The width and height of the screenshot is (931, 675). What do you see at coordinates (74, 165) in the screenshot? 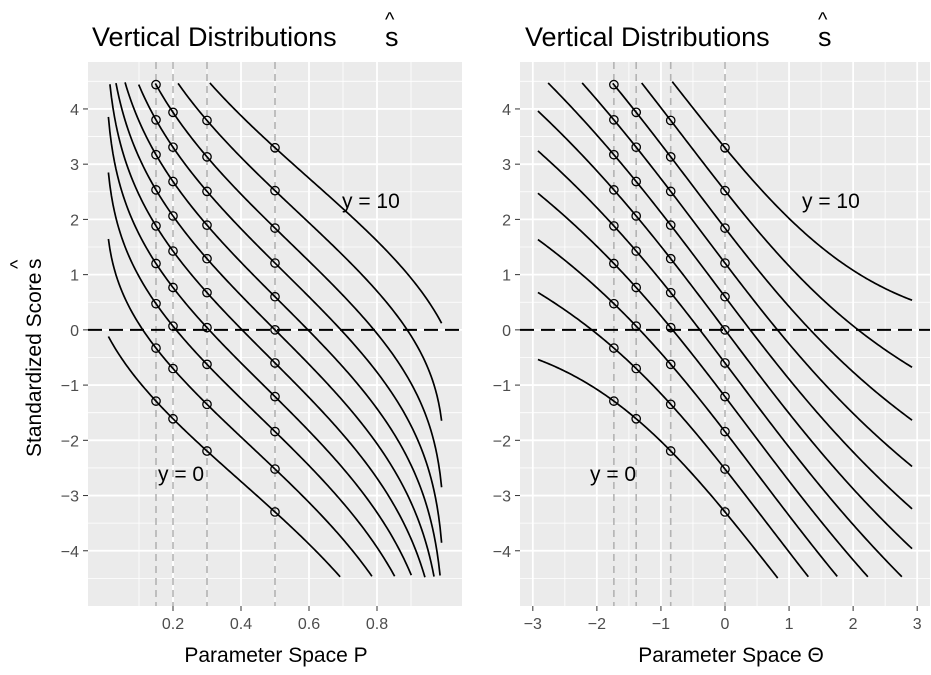
I see `panel-1-y-tick-label: 3` at bounding box center [74, 165].